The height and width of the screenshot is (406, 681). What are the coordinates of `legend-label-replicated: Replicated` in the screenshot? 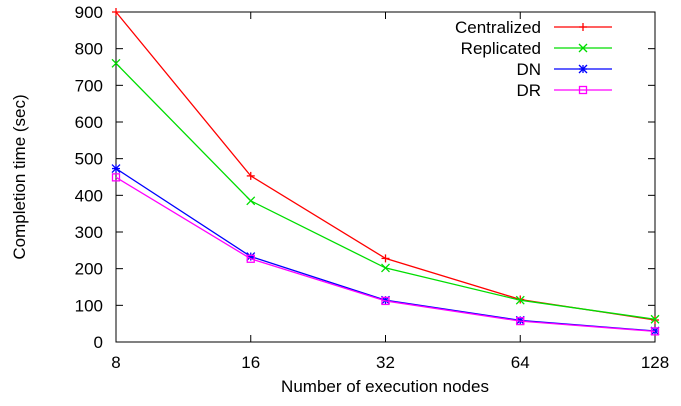 It's located at (501, 48).